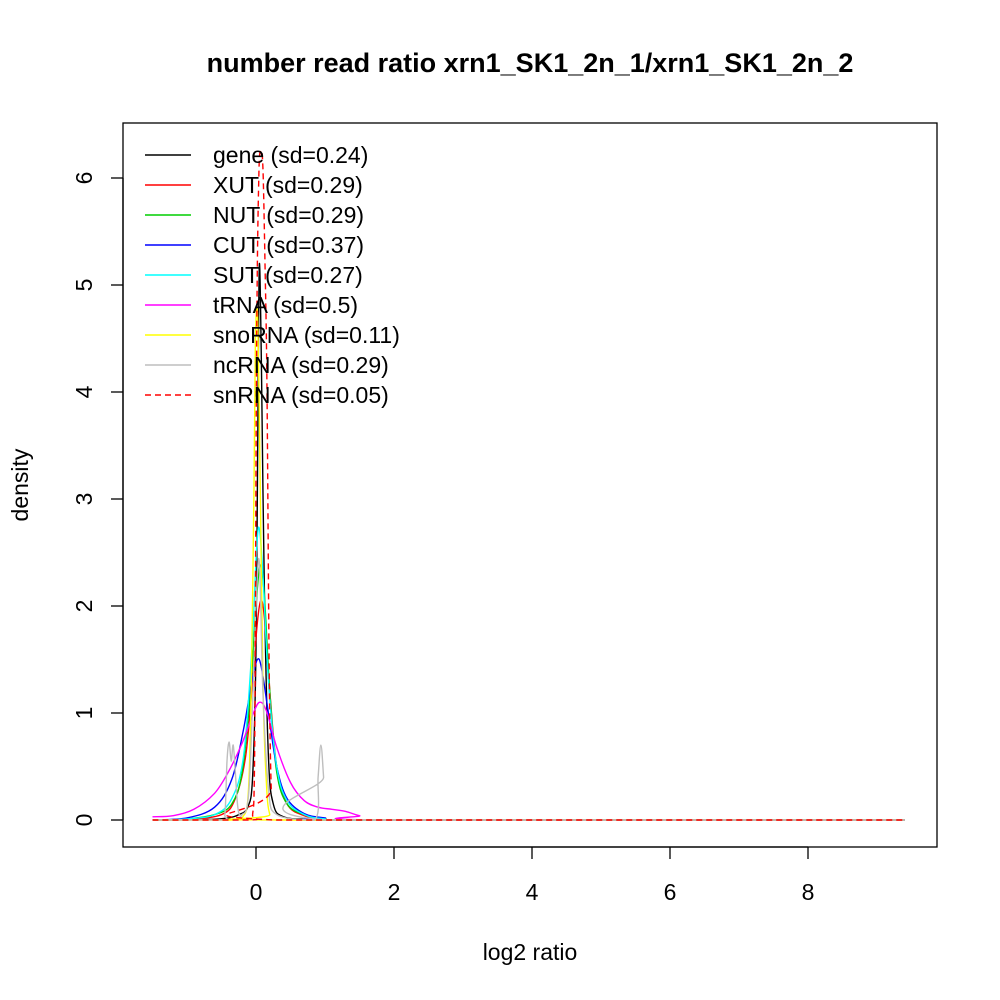 The width and height of the screenshot is (1000, 1000). What do you see at coordinates (288, 245) in the screenshot?
I see `legend-label: CUT (sd=0.37)` at bounding box center [288, 245].